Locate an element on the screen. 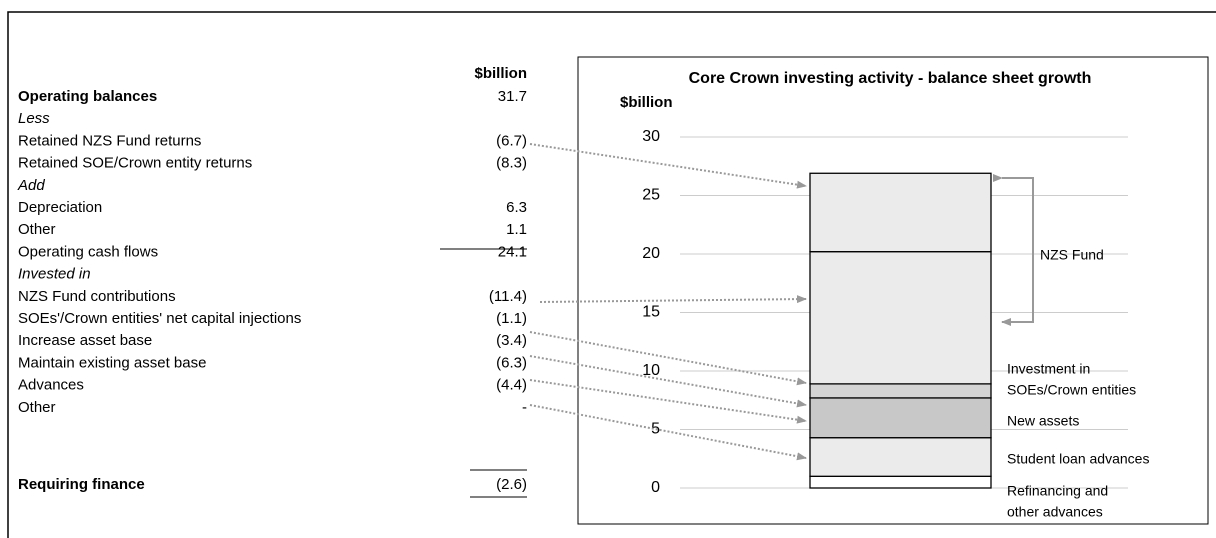  row-value: (8.3) is located at coordinates (511, 163).